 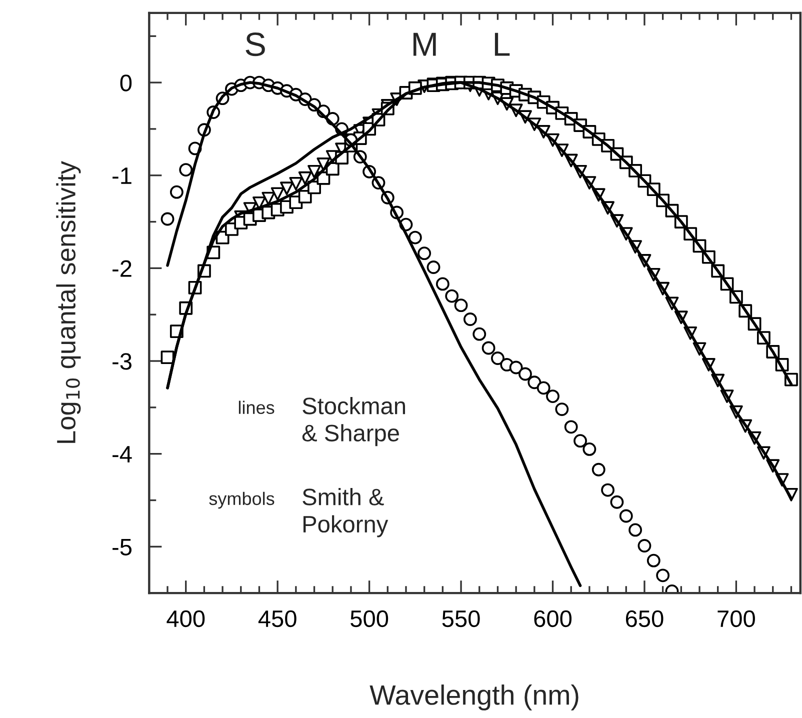 I want to click on x-tick-label: 600, so click(x=553, y=619).